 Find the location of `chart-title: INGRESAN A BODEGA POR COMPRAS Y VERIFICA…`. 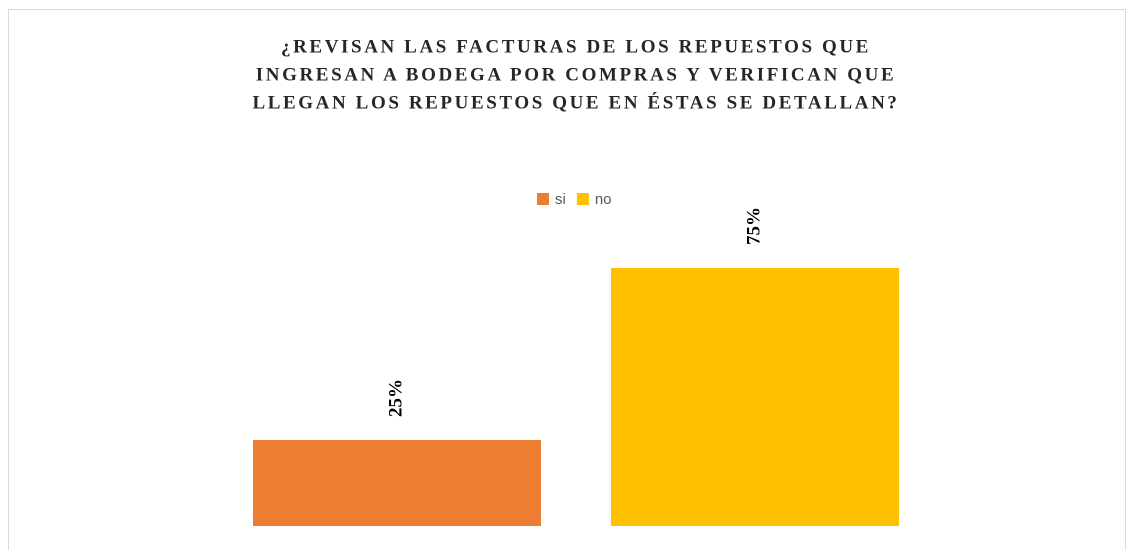

chart-title: INGRESAN A BODEGA POR COMPRAS Y VERIFICA… is located at coordinates (576, 74).